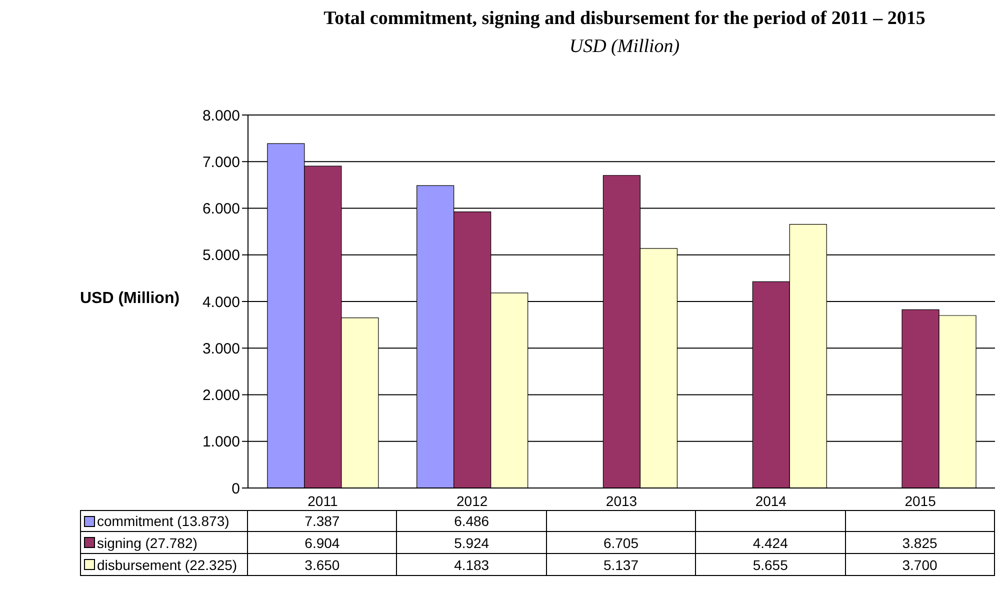  Describe the element at coordinates (472, 500) in the screenshot. I see `x-tick-label: 2012` at that location.